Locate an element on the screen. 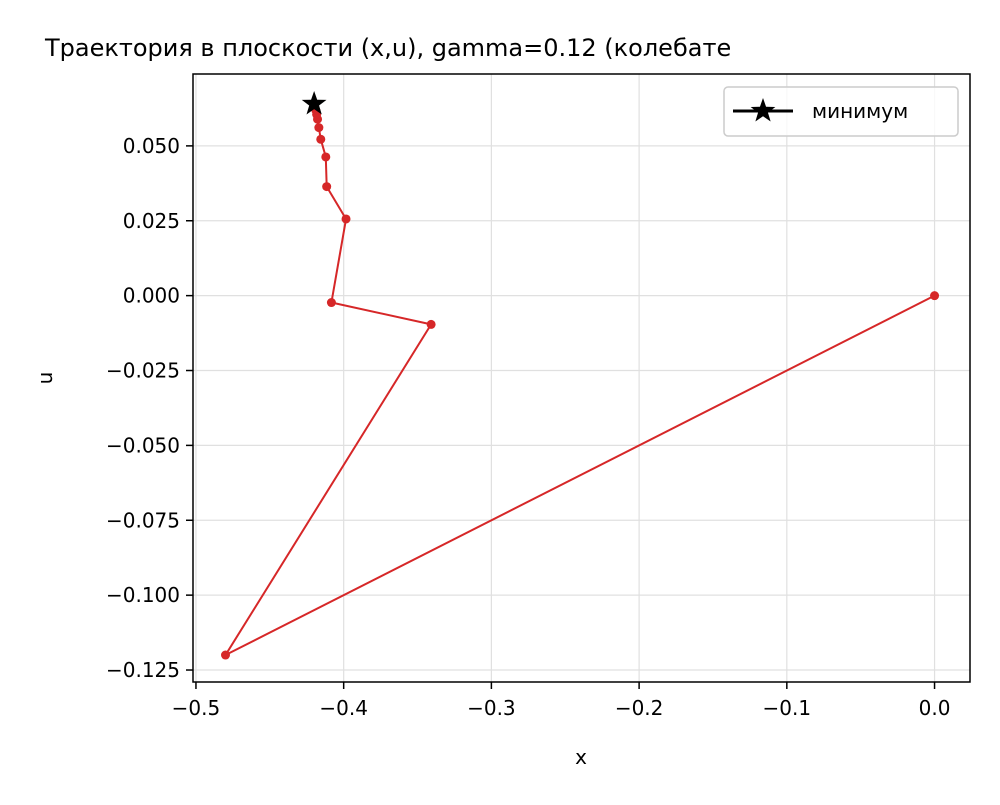 The image size is (1000, 805). legend-star-marker is located at coordinates (763, 110).